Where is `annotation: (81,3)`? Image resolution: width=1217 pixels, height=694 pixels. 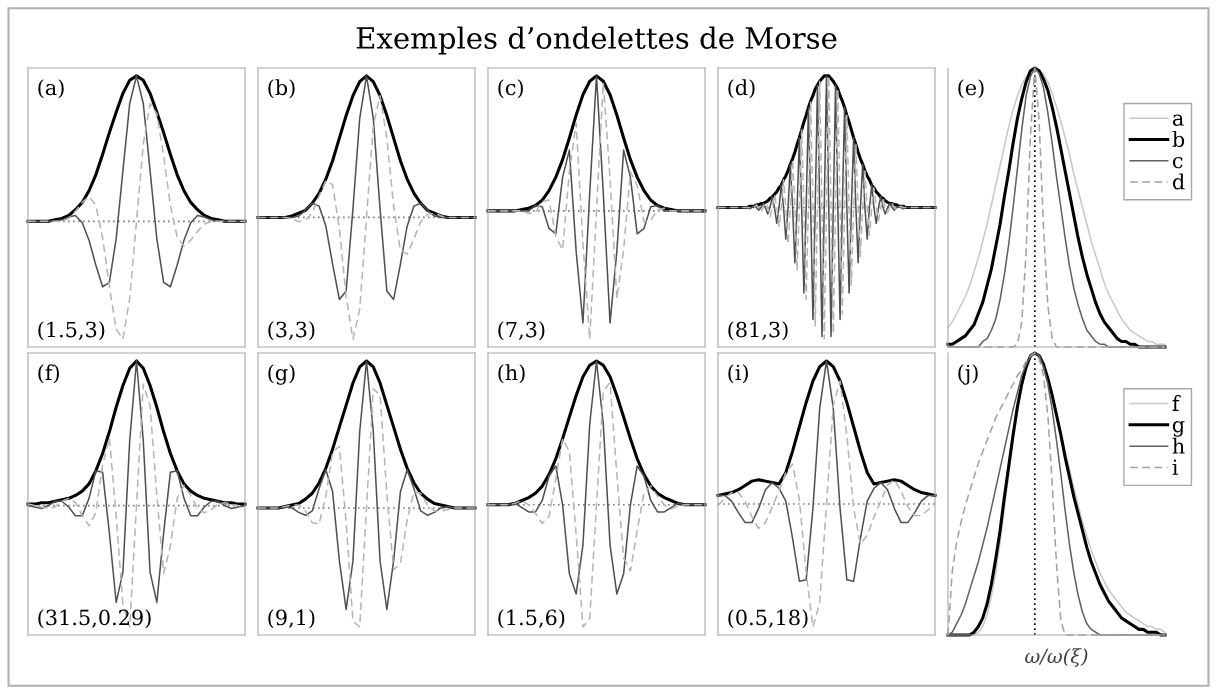 annotation: (81,3) is located at coordinates (758, 331).